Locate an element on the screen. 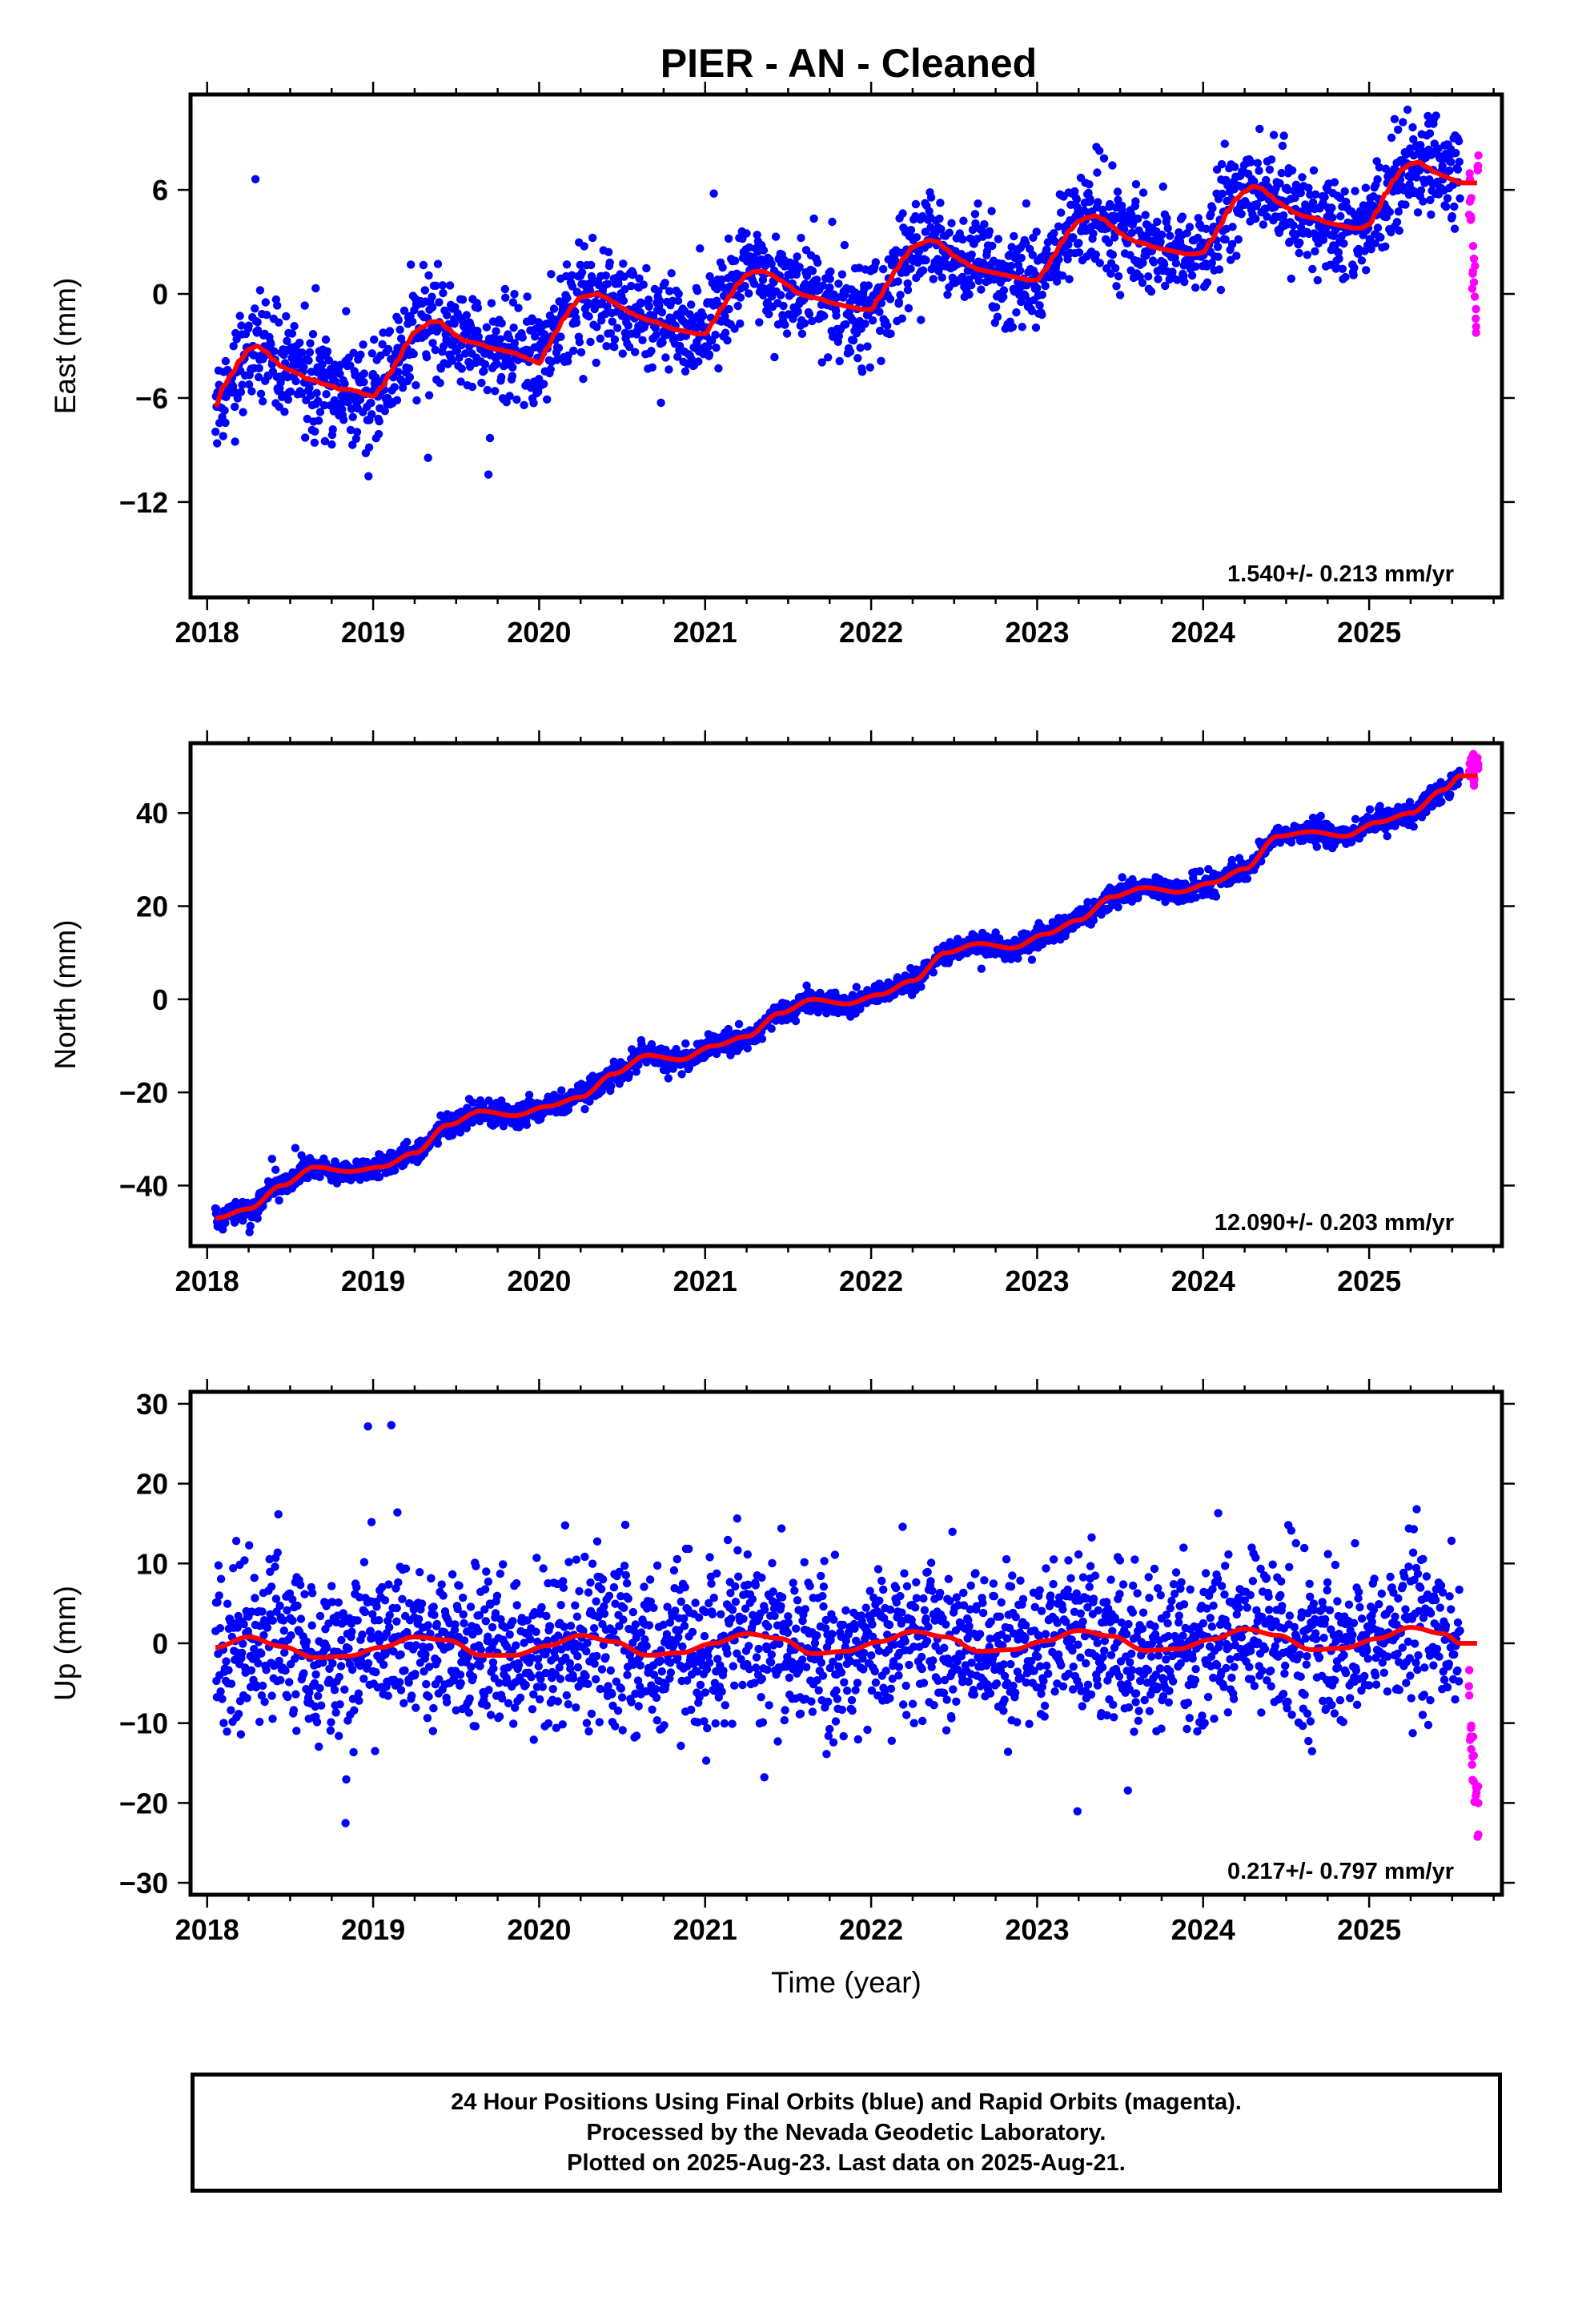  y-tick-label: 6 is located at coordinates (160, 190).